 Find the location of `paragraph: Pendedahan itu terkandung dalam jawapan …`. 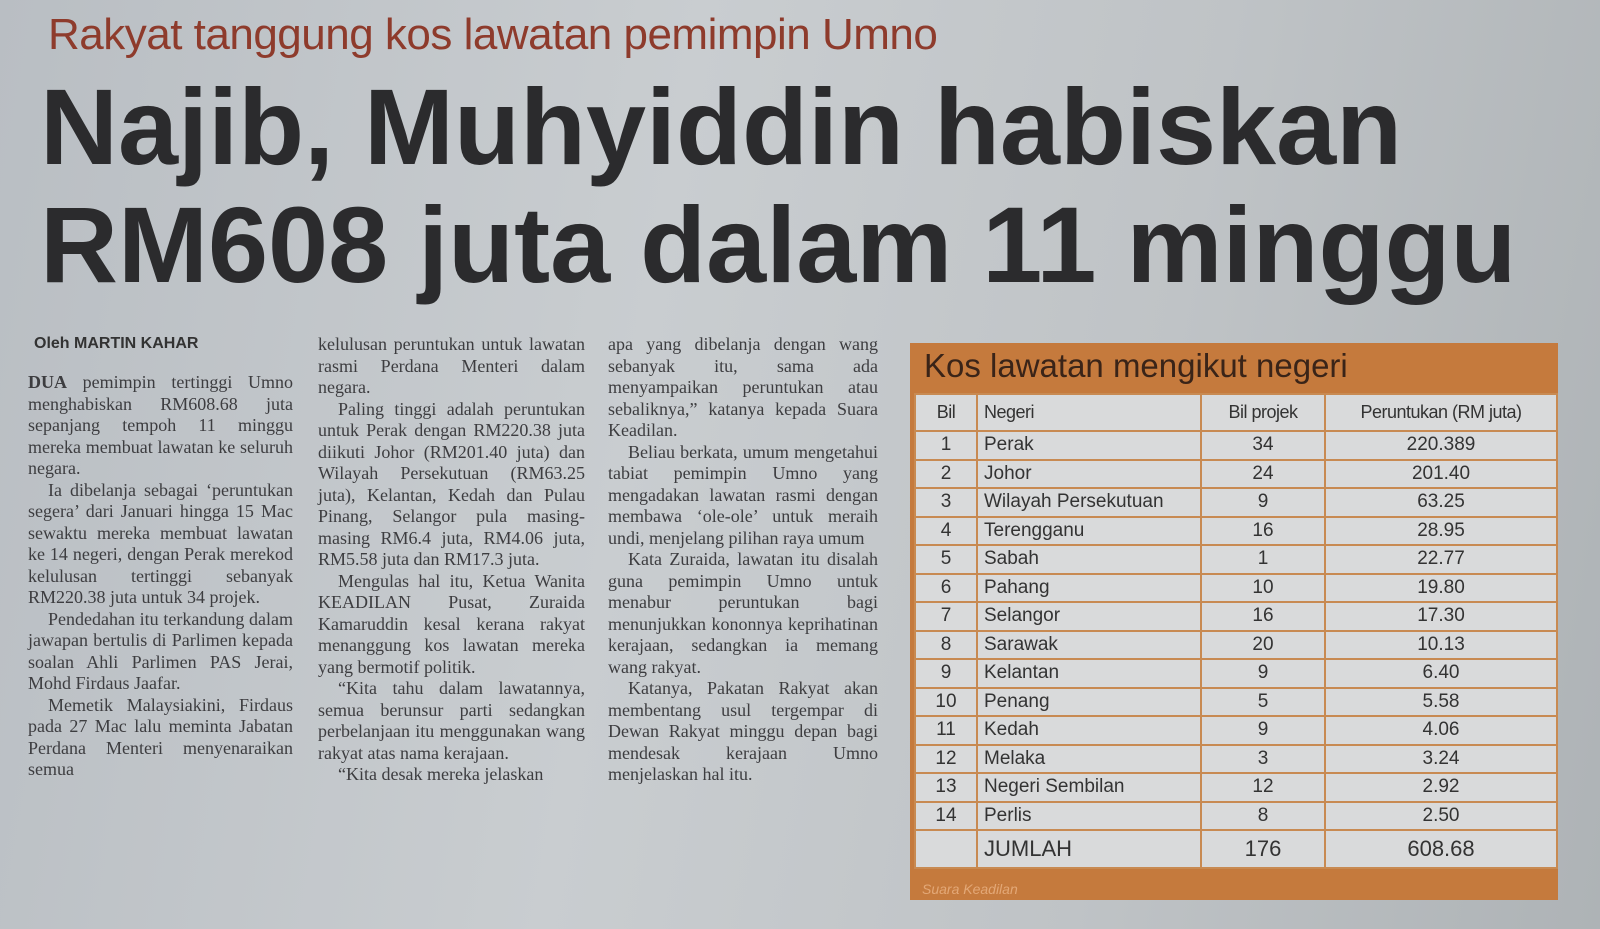

paragraph: Pendedahan itu terkandung dalam jawapan … is located at coordinates (160, 651).